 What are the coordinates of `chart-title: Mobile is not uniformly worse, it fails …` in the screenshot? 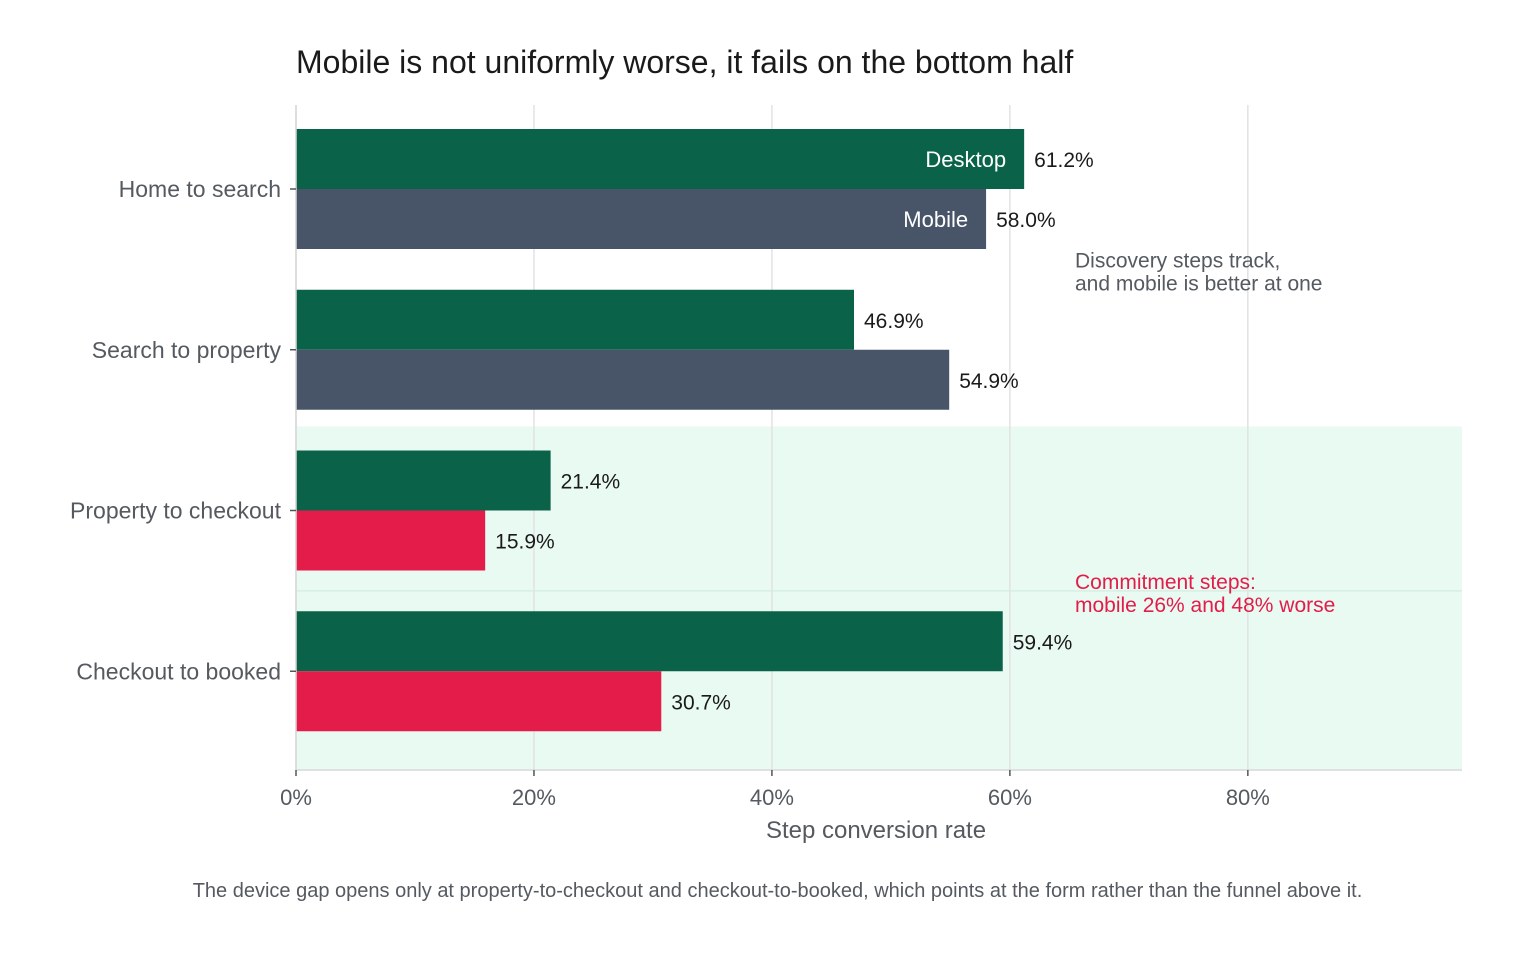 It's located at (685, 62).